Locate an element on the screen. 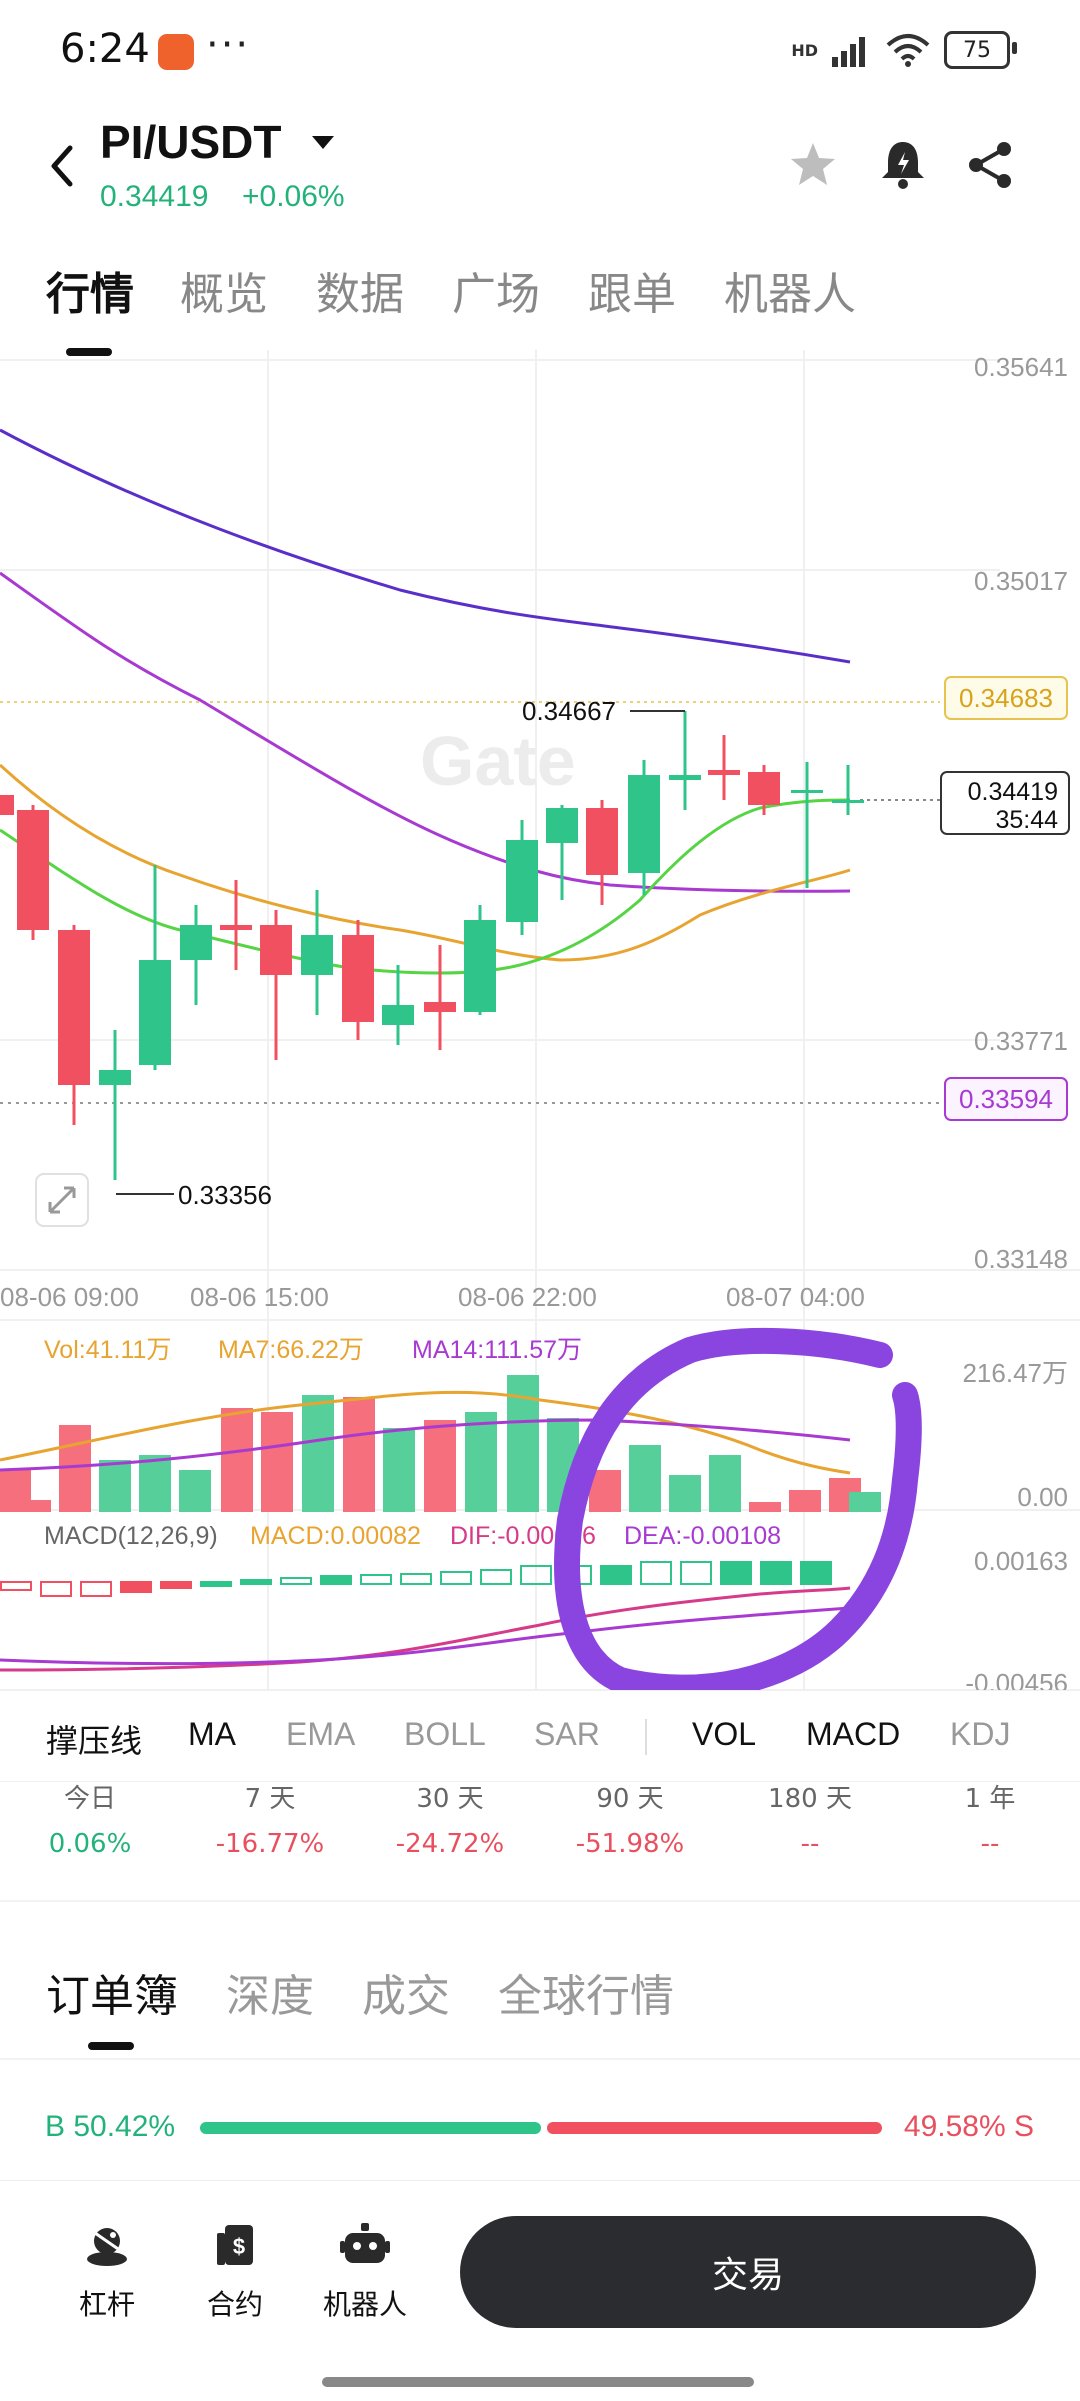  trade-button: 交易 is located at coordinates (748, 2272).